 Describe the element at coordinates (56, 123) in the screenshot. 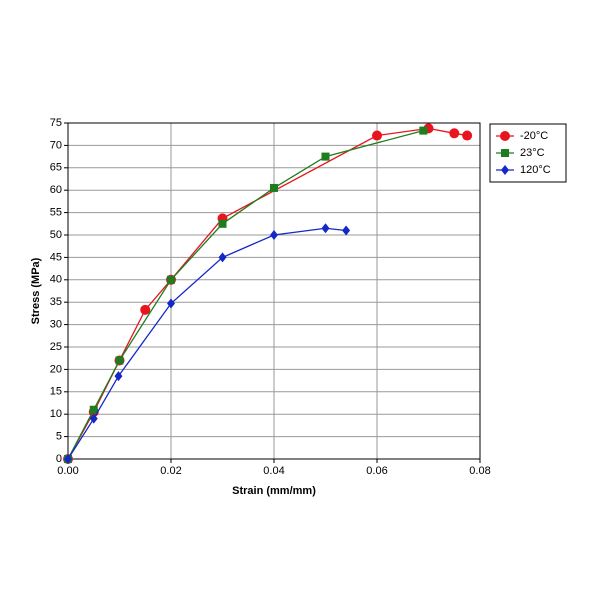

I see `y-tick-label: 75` at that location.